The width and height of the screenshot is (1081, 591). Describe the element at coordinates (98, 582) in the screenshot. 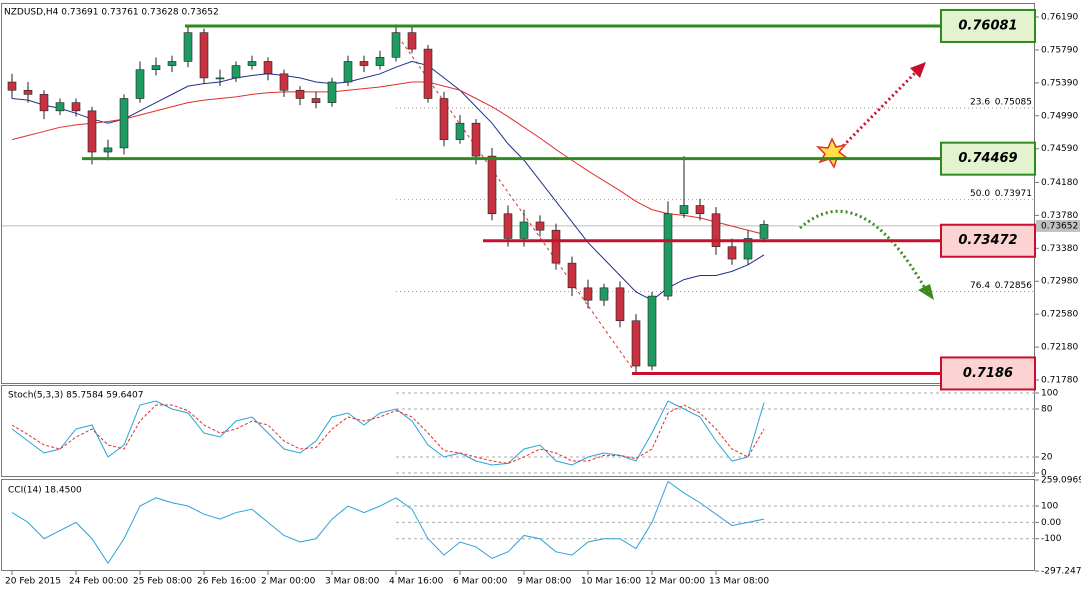

I see `x-tick-label: 24 Feb 00:00` at that location.